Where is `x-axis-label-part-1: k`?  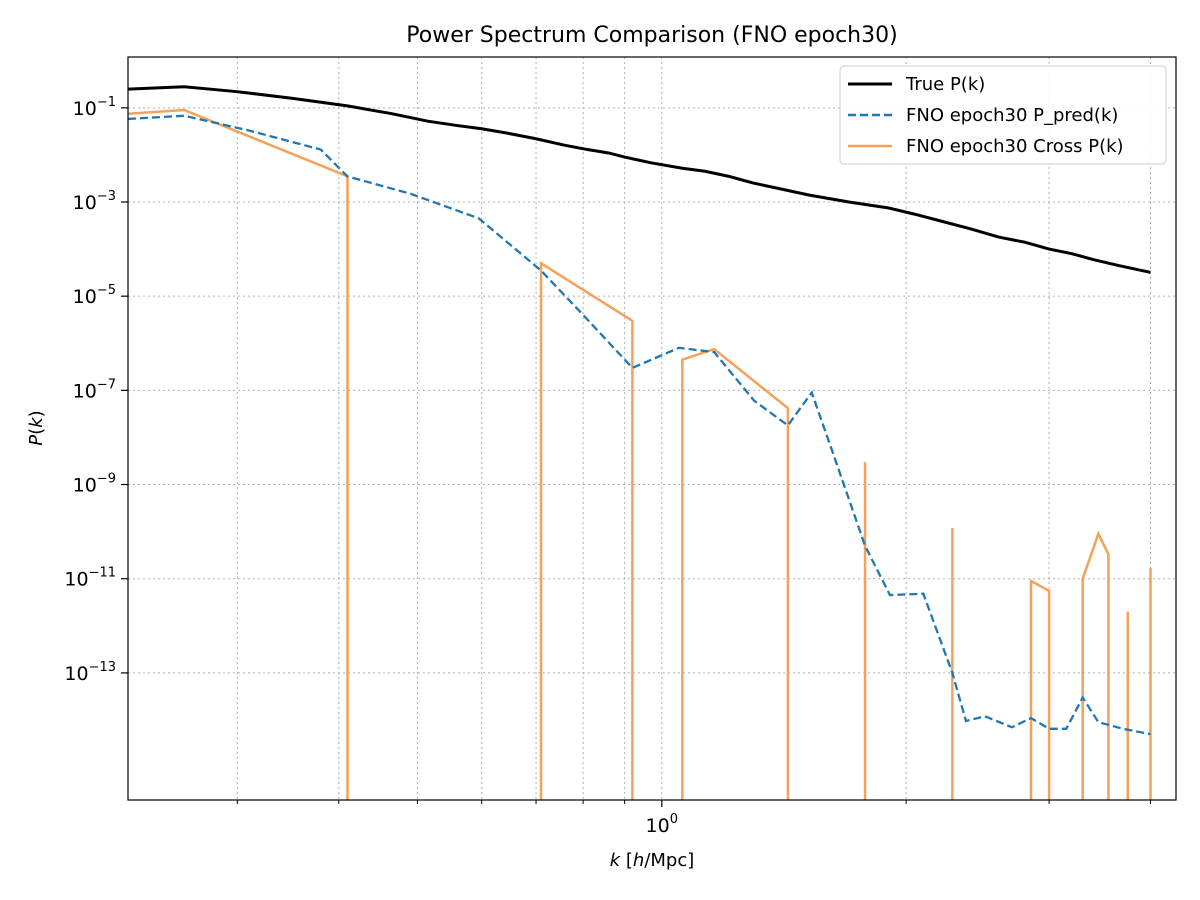 x-axis-label-part-1: k is located at coordinates (616, 860).